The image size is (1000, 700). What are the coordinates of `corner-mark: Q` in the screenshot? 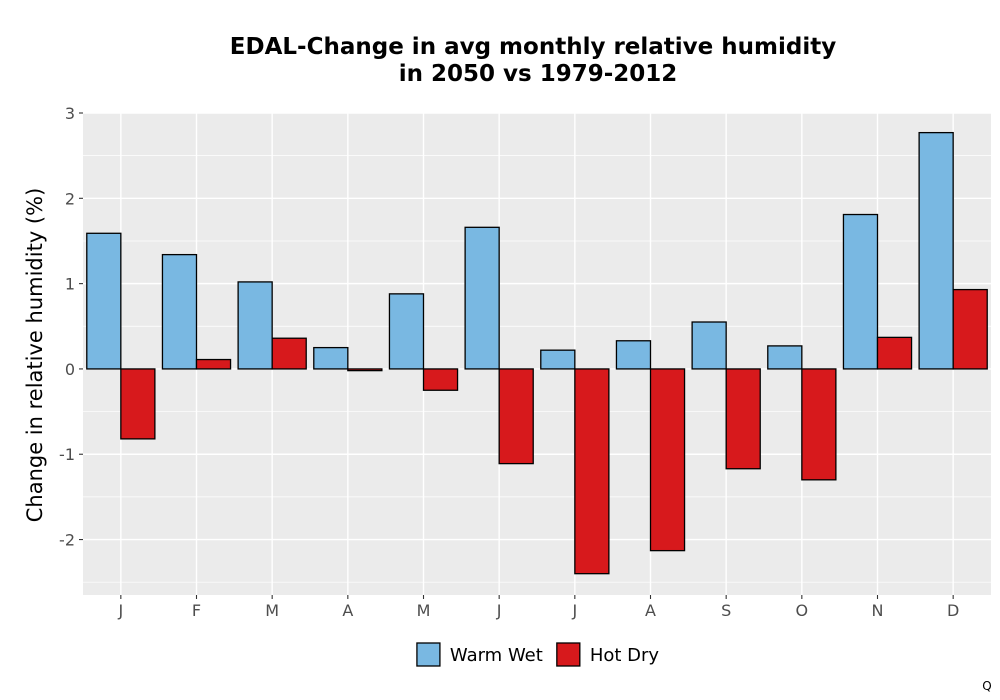 It's located at (986, 686).